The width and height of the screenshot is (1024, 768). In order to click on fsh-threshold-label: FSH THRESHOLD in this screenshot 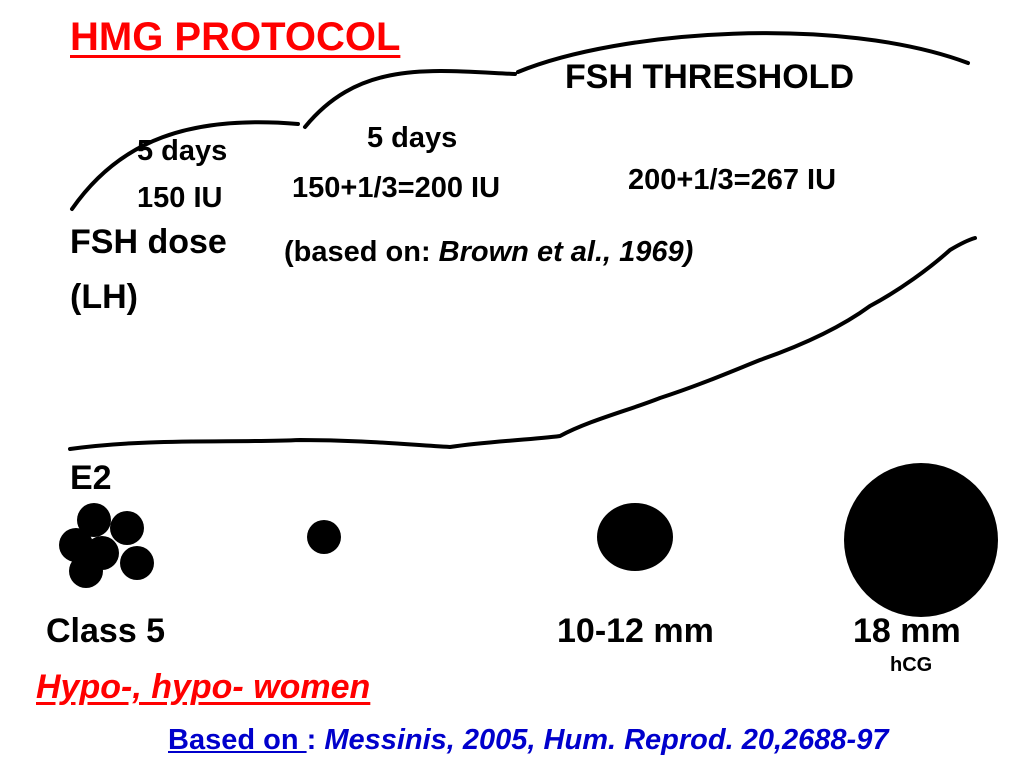, I will do `click(709, 77)`.